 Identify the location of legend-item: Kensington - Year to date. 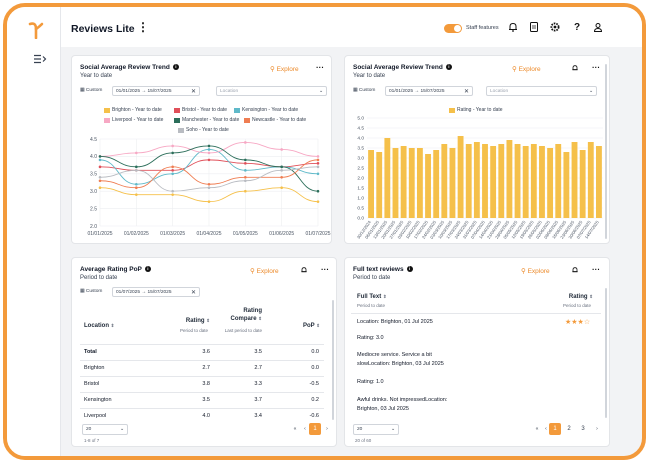
(266, 110).